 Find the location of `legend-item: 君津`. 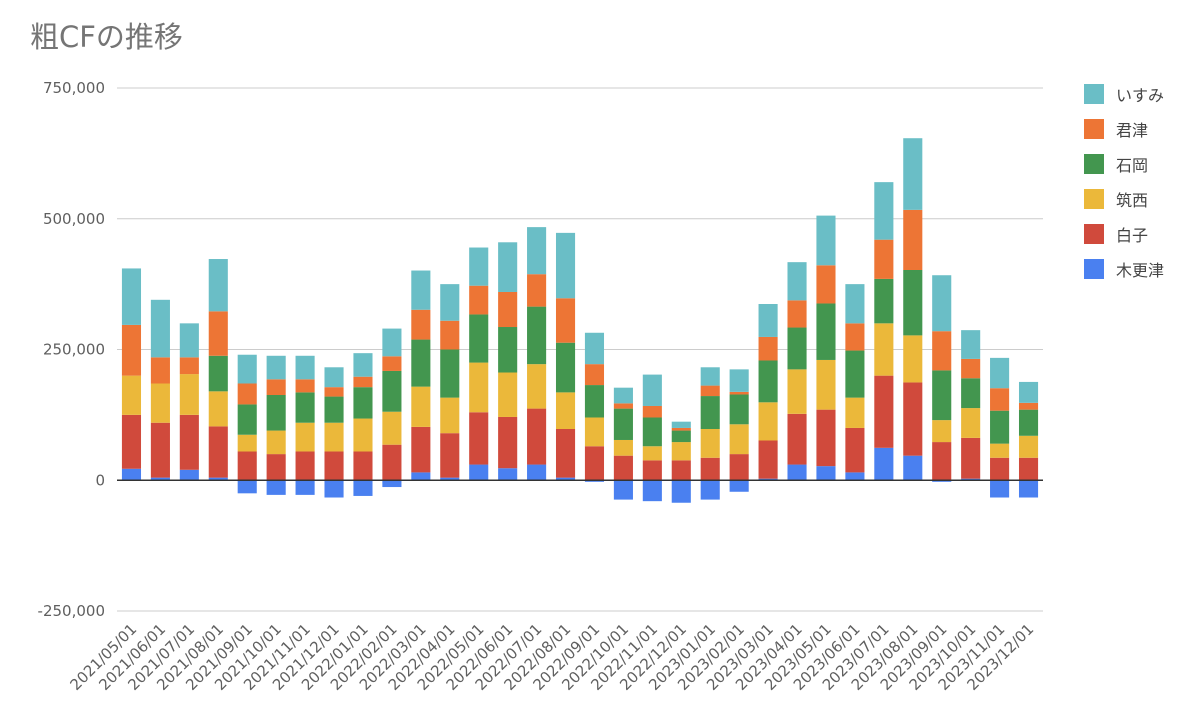

legend-item: 君津 is located at coordinates (1124, 128).